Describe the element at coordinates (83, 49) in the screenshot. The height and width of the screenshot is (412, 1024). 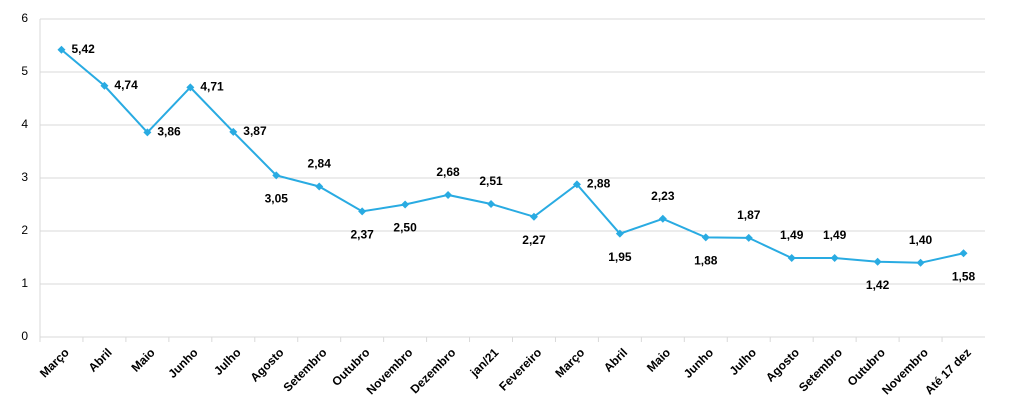
I see `data-label: 5,42` at that location.